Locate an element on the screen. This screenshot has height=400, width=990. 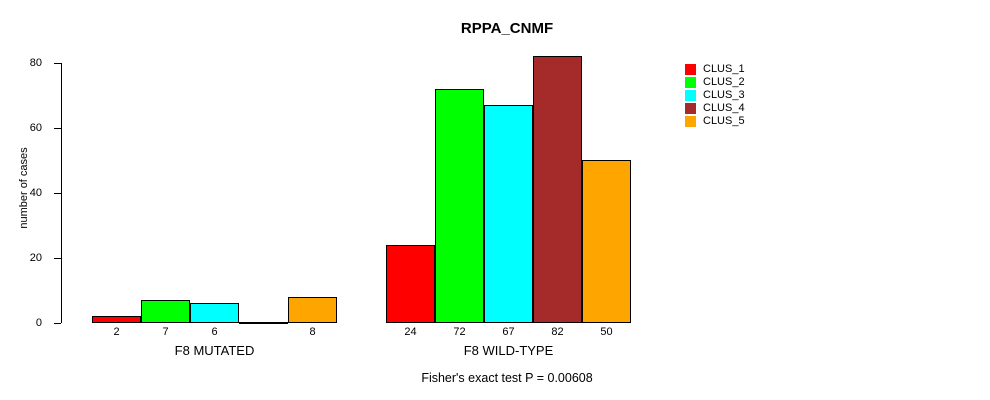
x-axis-group-label: F8 WILD-TYPE is located at coordinates (508, 350).